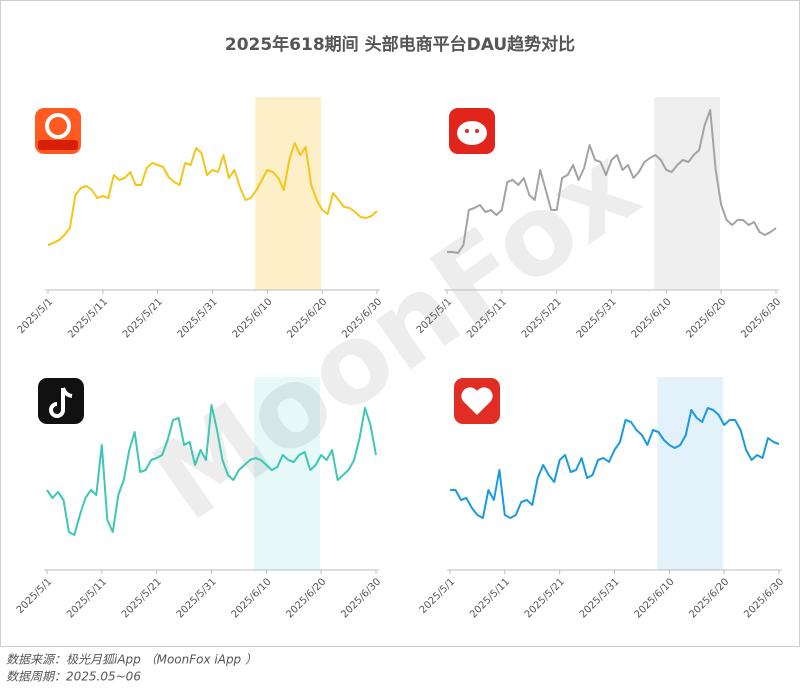 The width and height of the screenshot is (800, 691). I want to click on icon-taobao, so click(58, 131).